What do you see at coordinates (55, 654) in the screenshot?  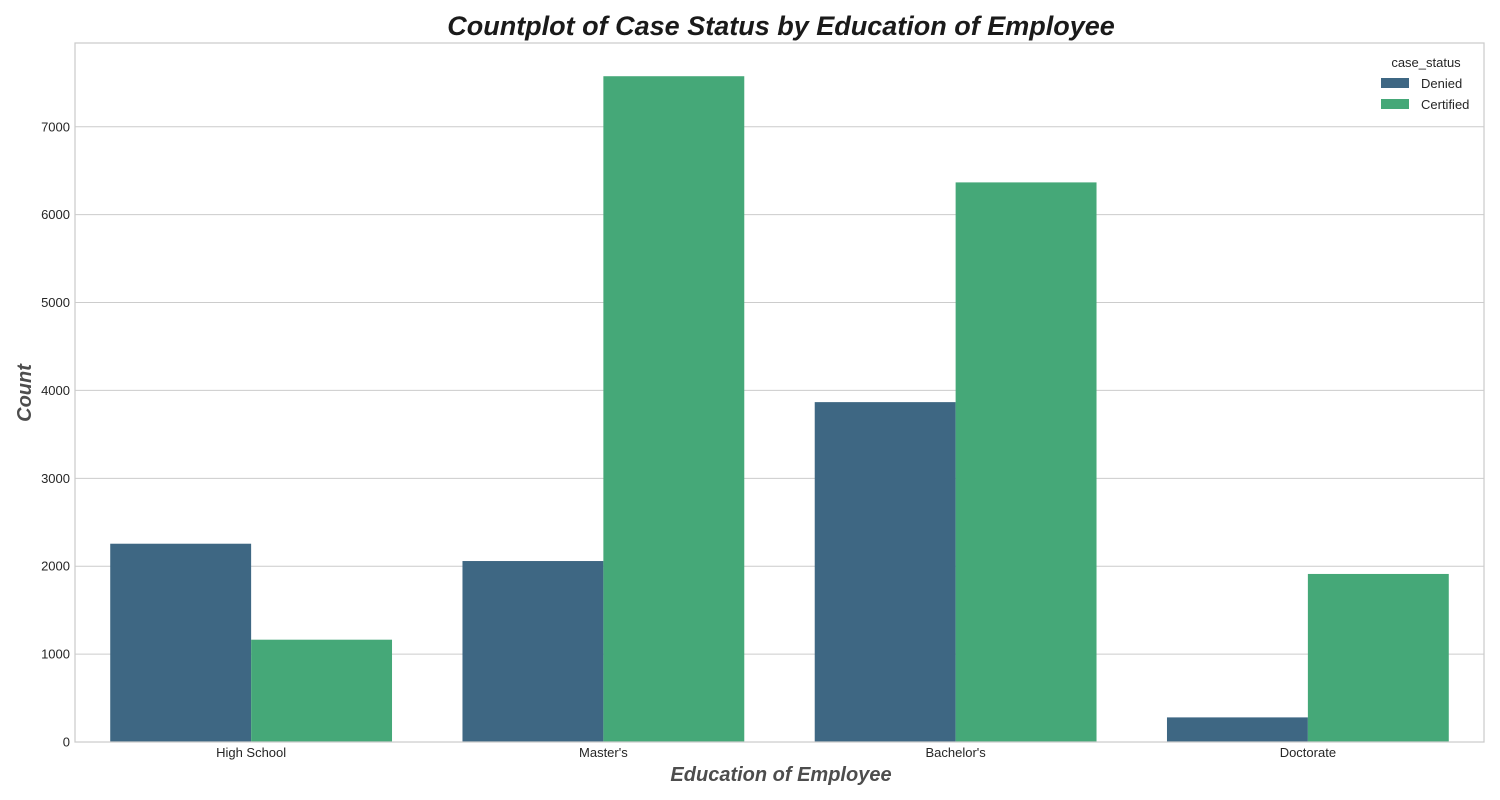 I see `y-tick-label: 1000` at bounding box center [55, 654].